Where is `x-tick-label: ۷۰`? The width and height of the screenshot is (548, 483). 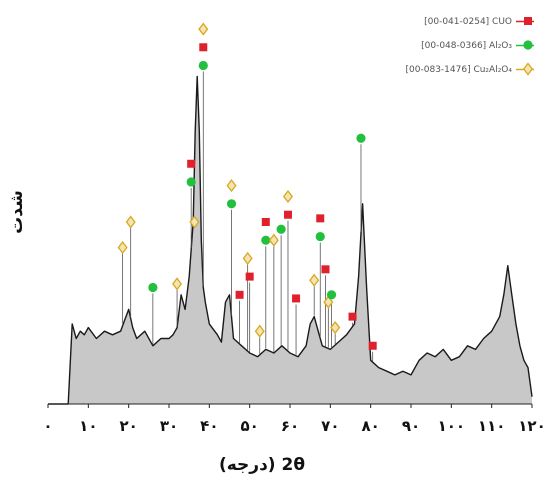 x-tick-label: ۷۰ is located at coordinates (330, 426).